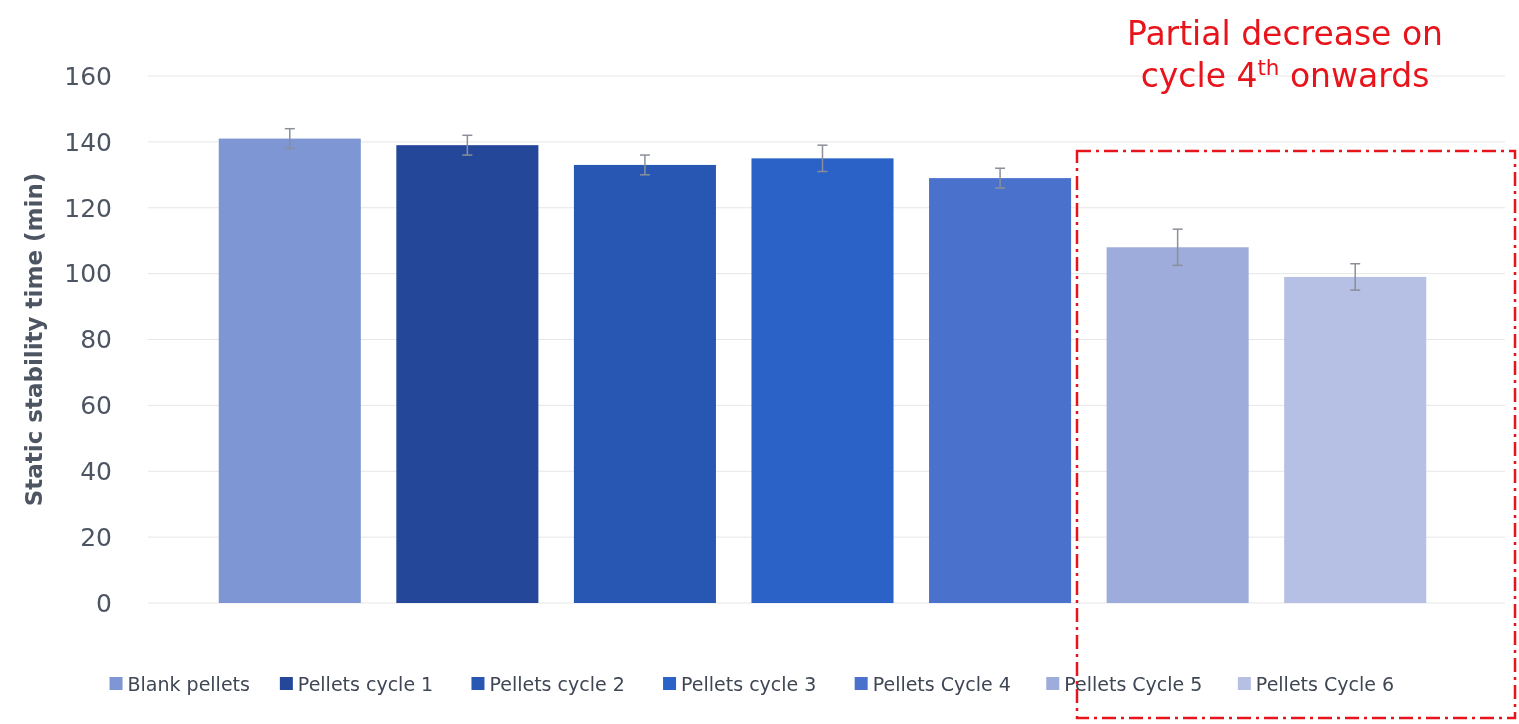  I want to click on y-tick-label: 40, so click(96, 471).